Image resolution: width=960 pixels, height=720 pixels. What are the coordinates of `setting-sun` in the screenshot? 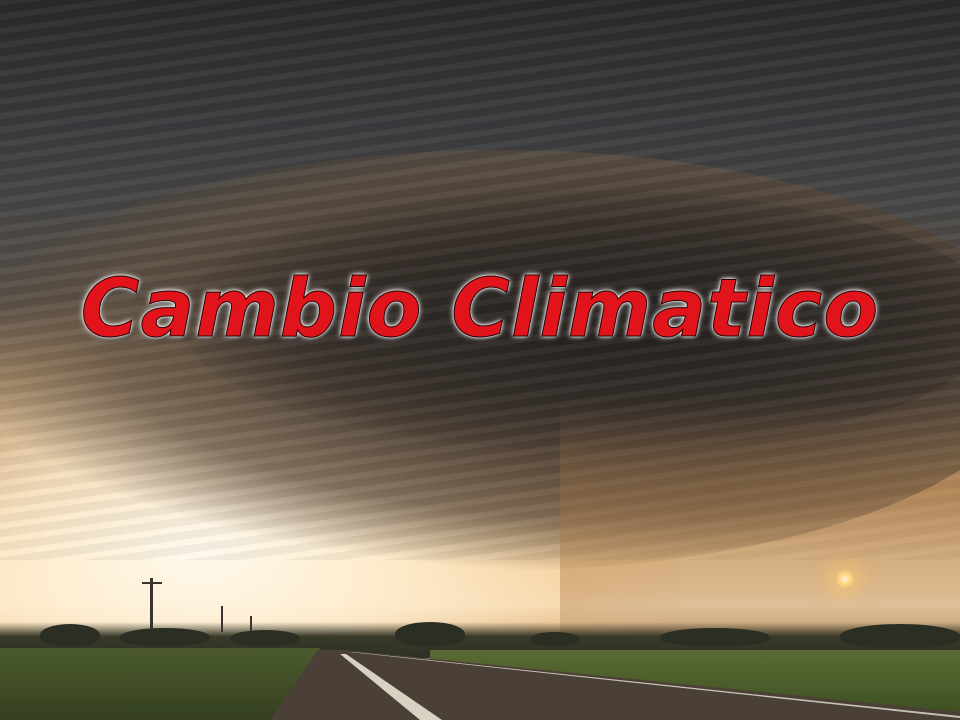 It's located at (845, 579).